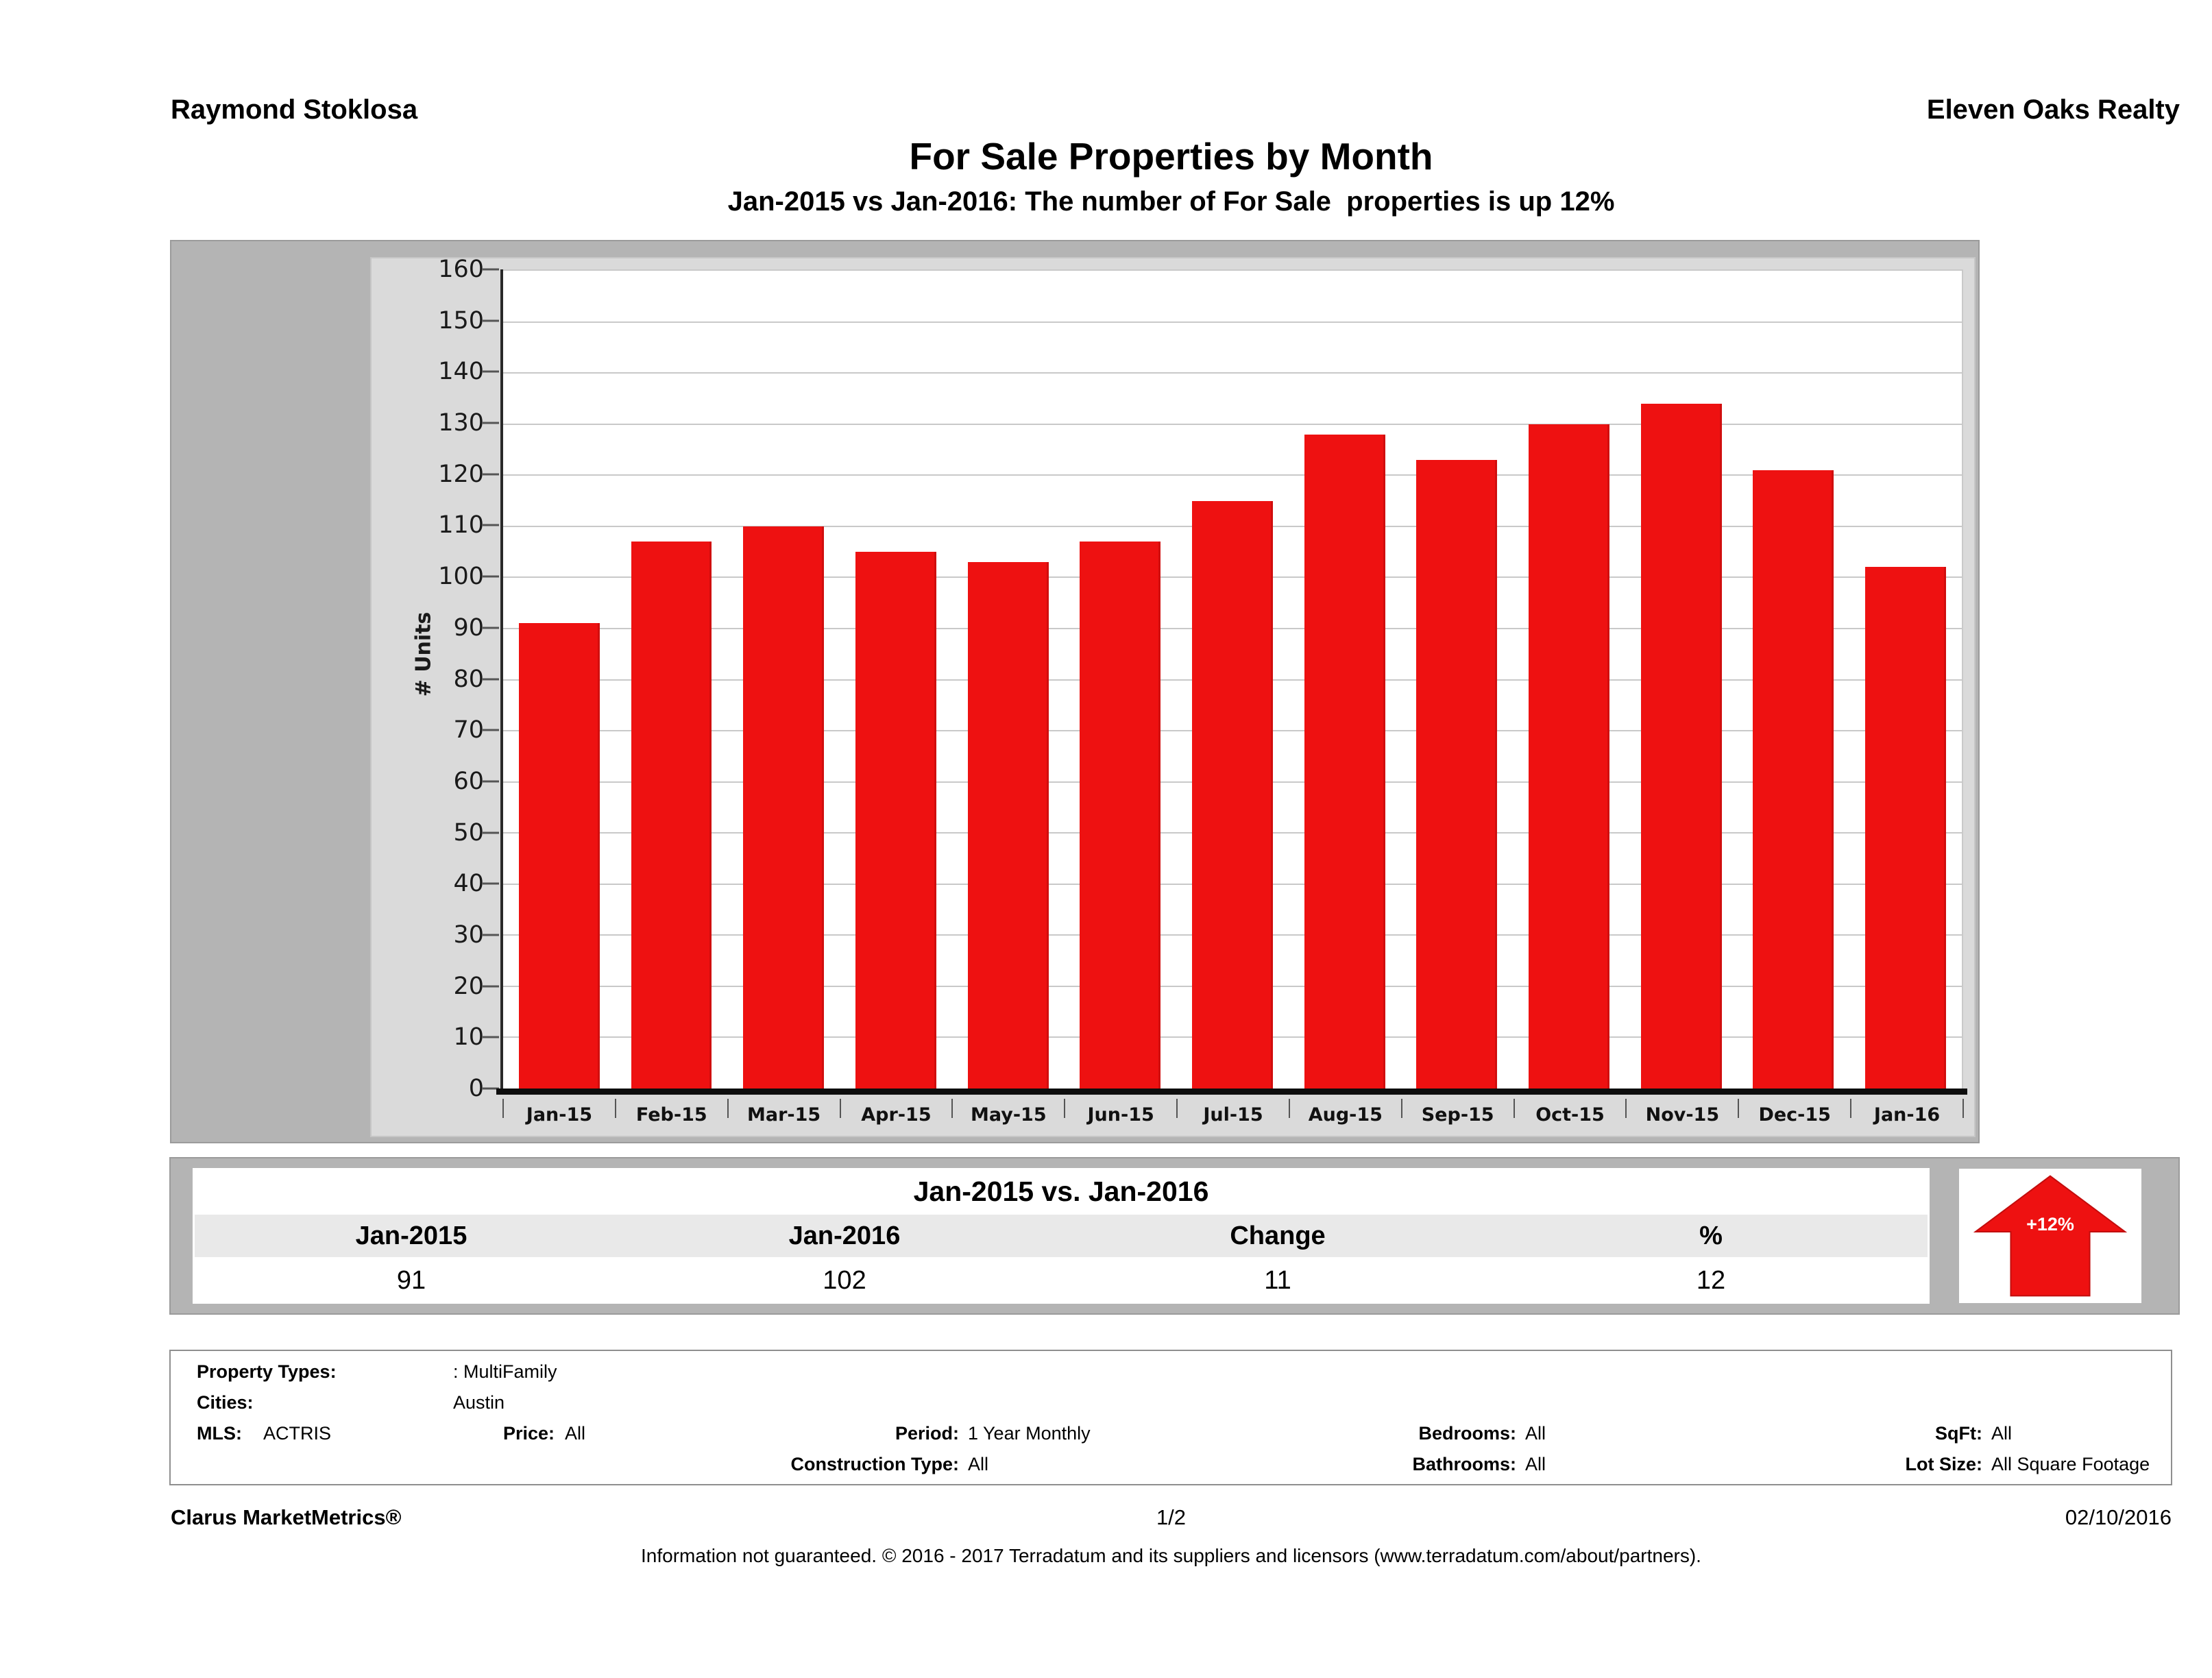 Image resolution: width=2212 pixels, height=1678 pixels. I want to click on y-axis-line, so click(502, 682).